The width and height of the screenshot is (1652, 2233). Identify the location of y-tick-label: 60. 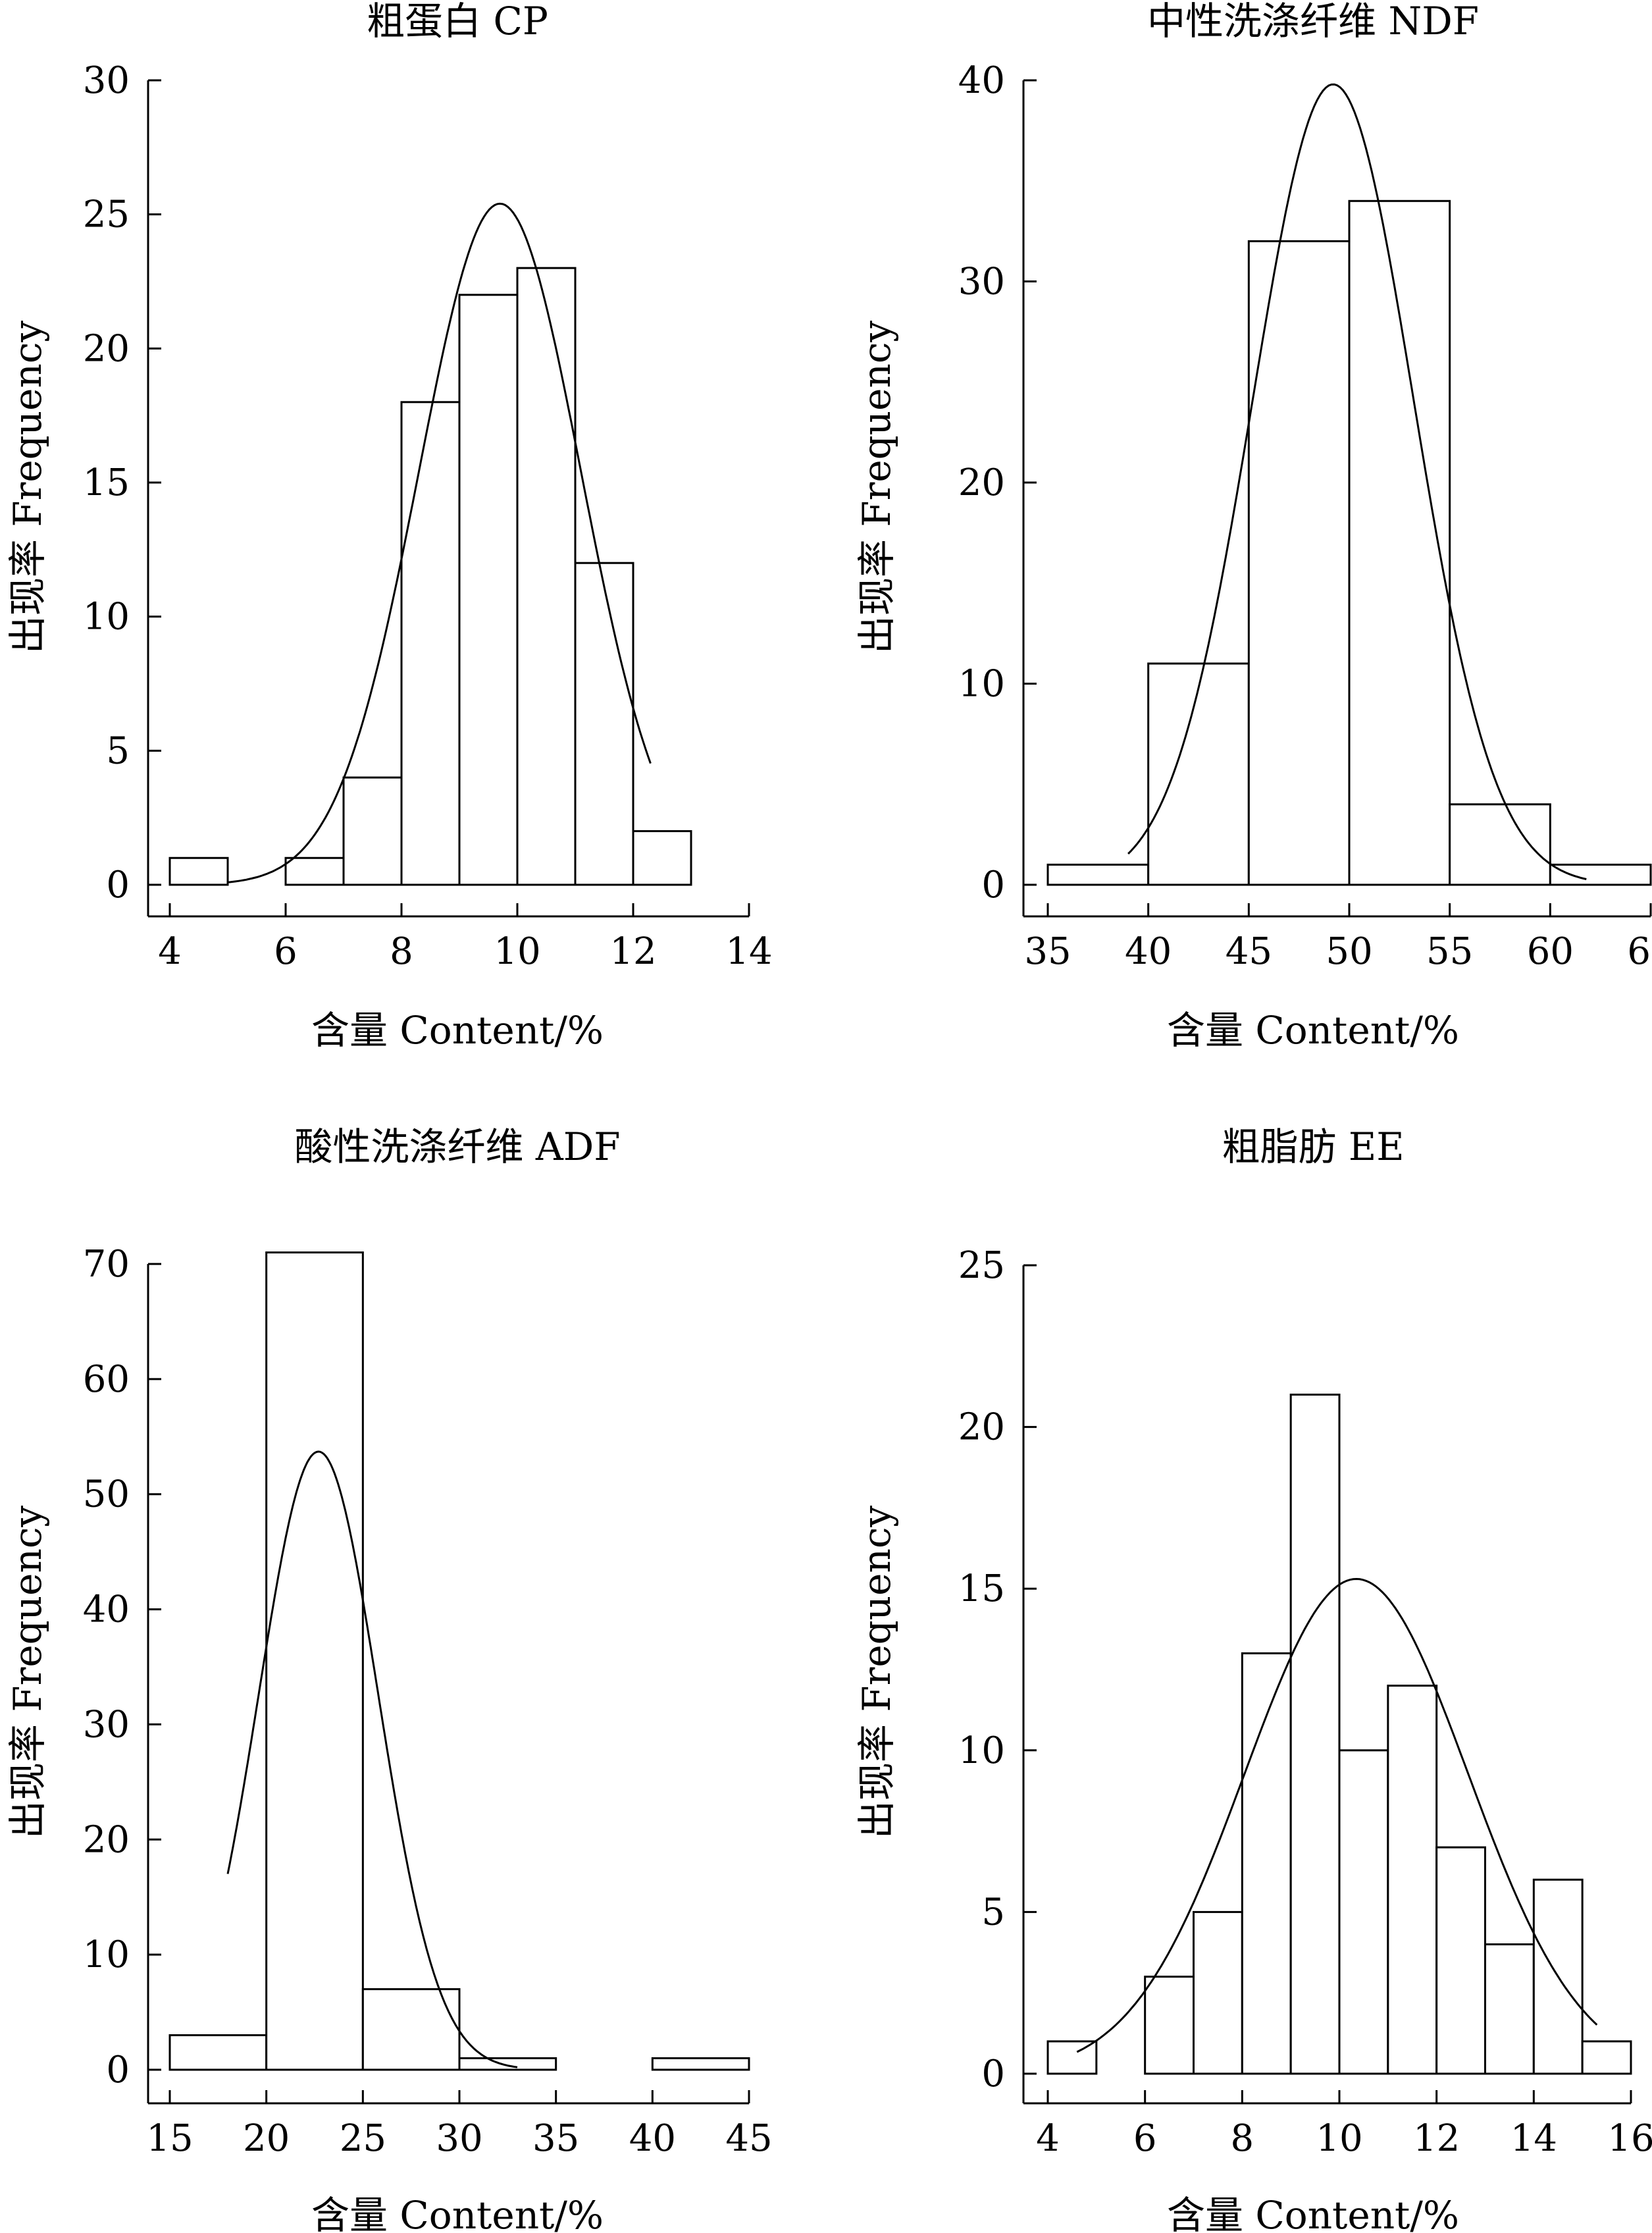
(106, 1379).